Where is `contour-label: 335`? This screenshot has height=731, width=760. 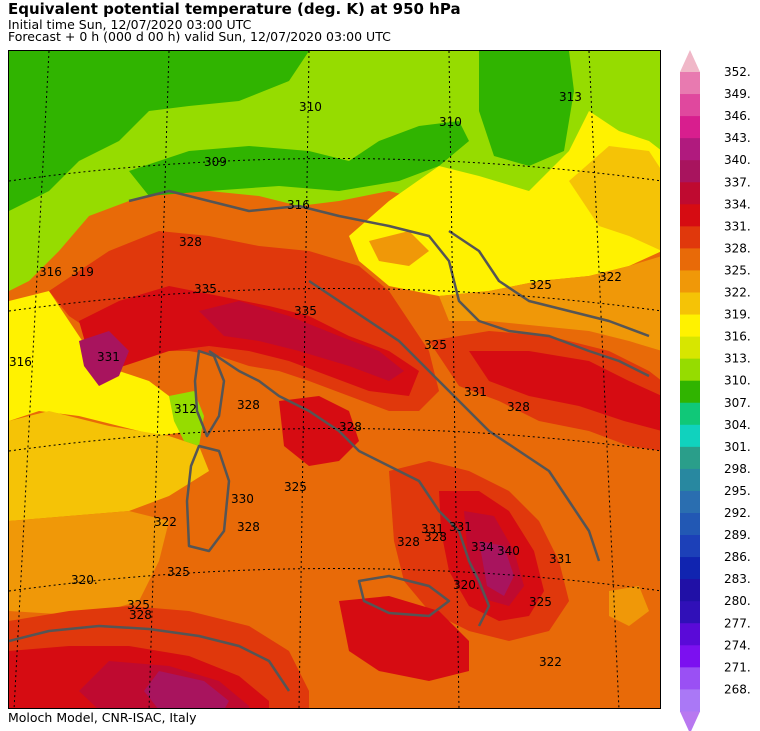
contour-label: 335 is located at coordinates (305, 311).